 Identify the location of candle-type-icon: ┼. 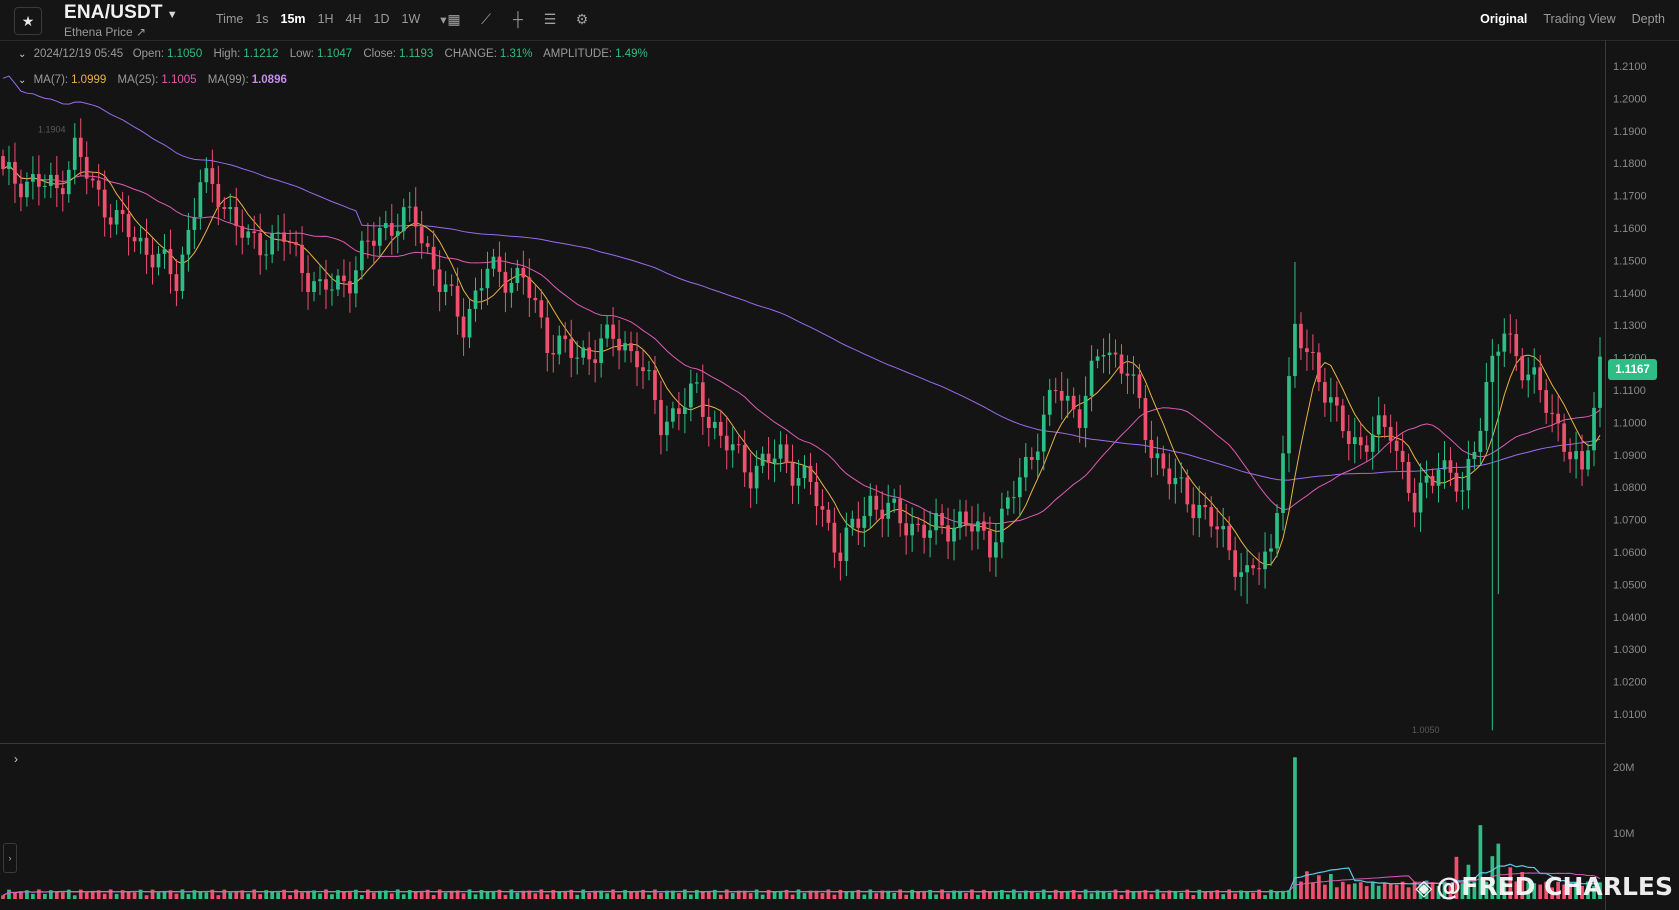
(518, 19).